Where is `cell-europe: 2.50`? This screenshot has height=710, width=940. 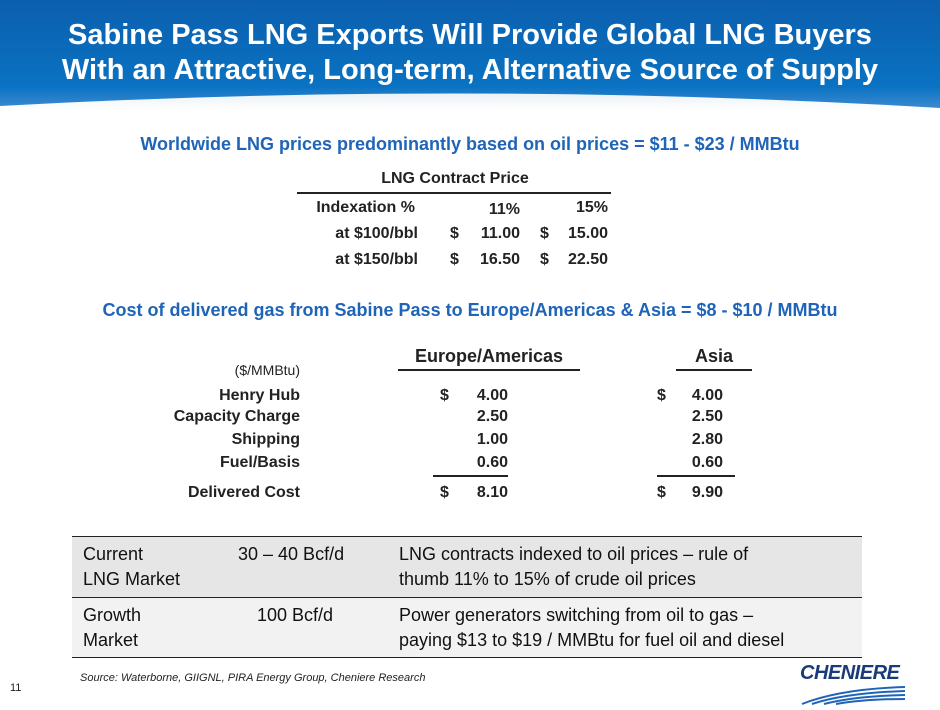
cell-europe: 2.50 is located at coordinates (492, 416).